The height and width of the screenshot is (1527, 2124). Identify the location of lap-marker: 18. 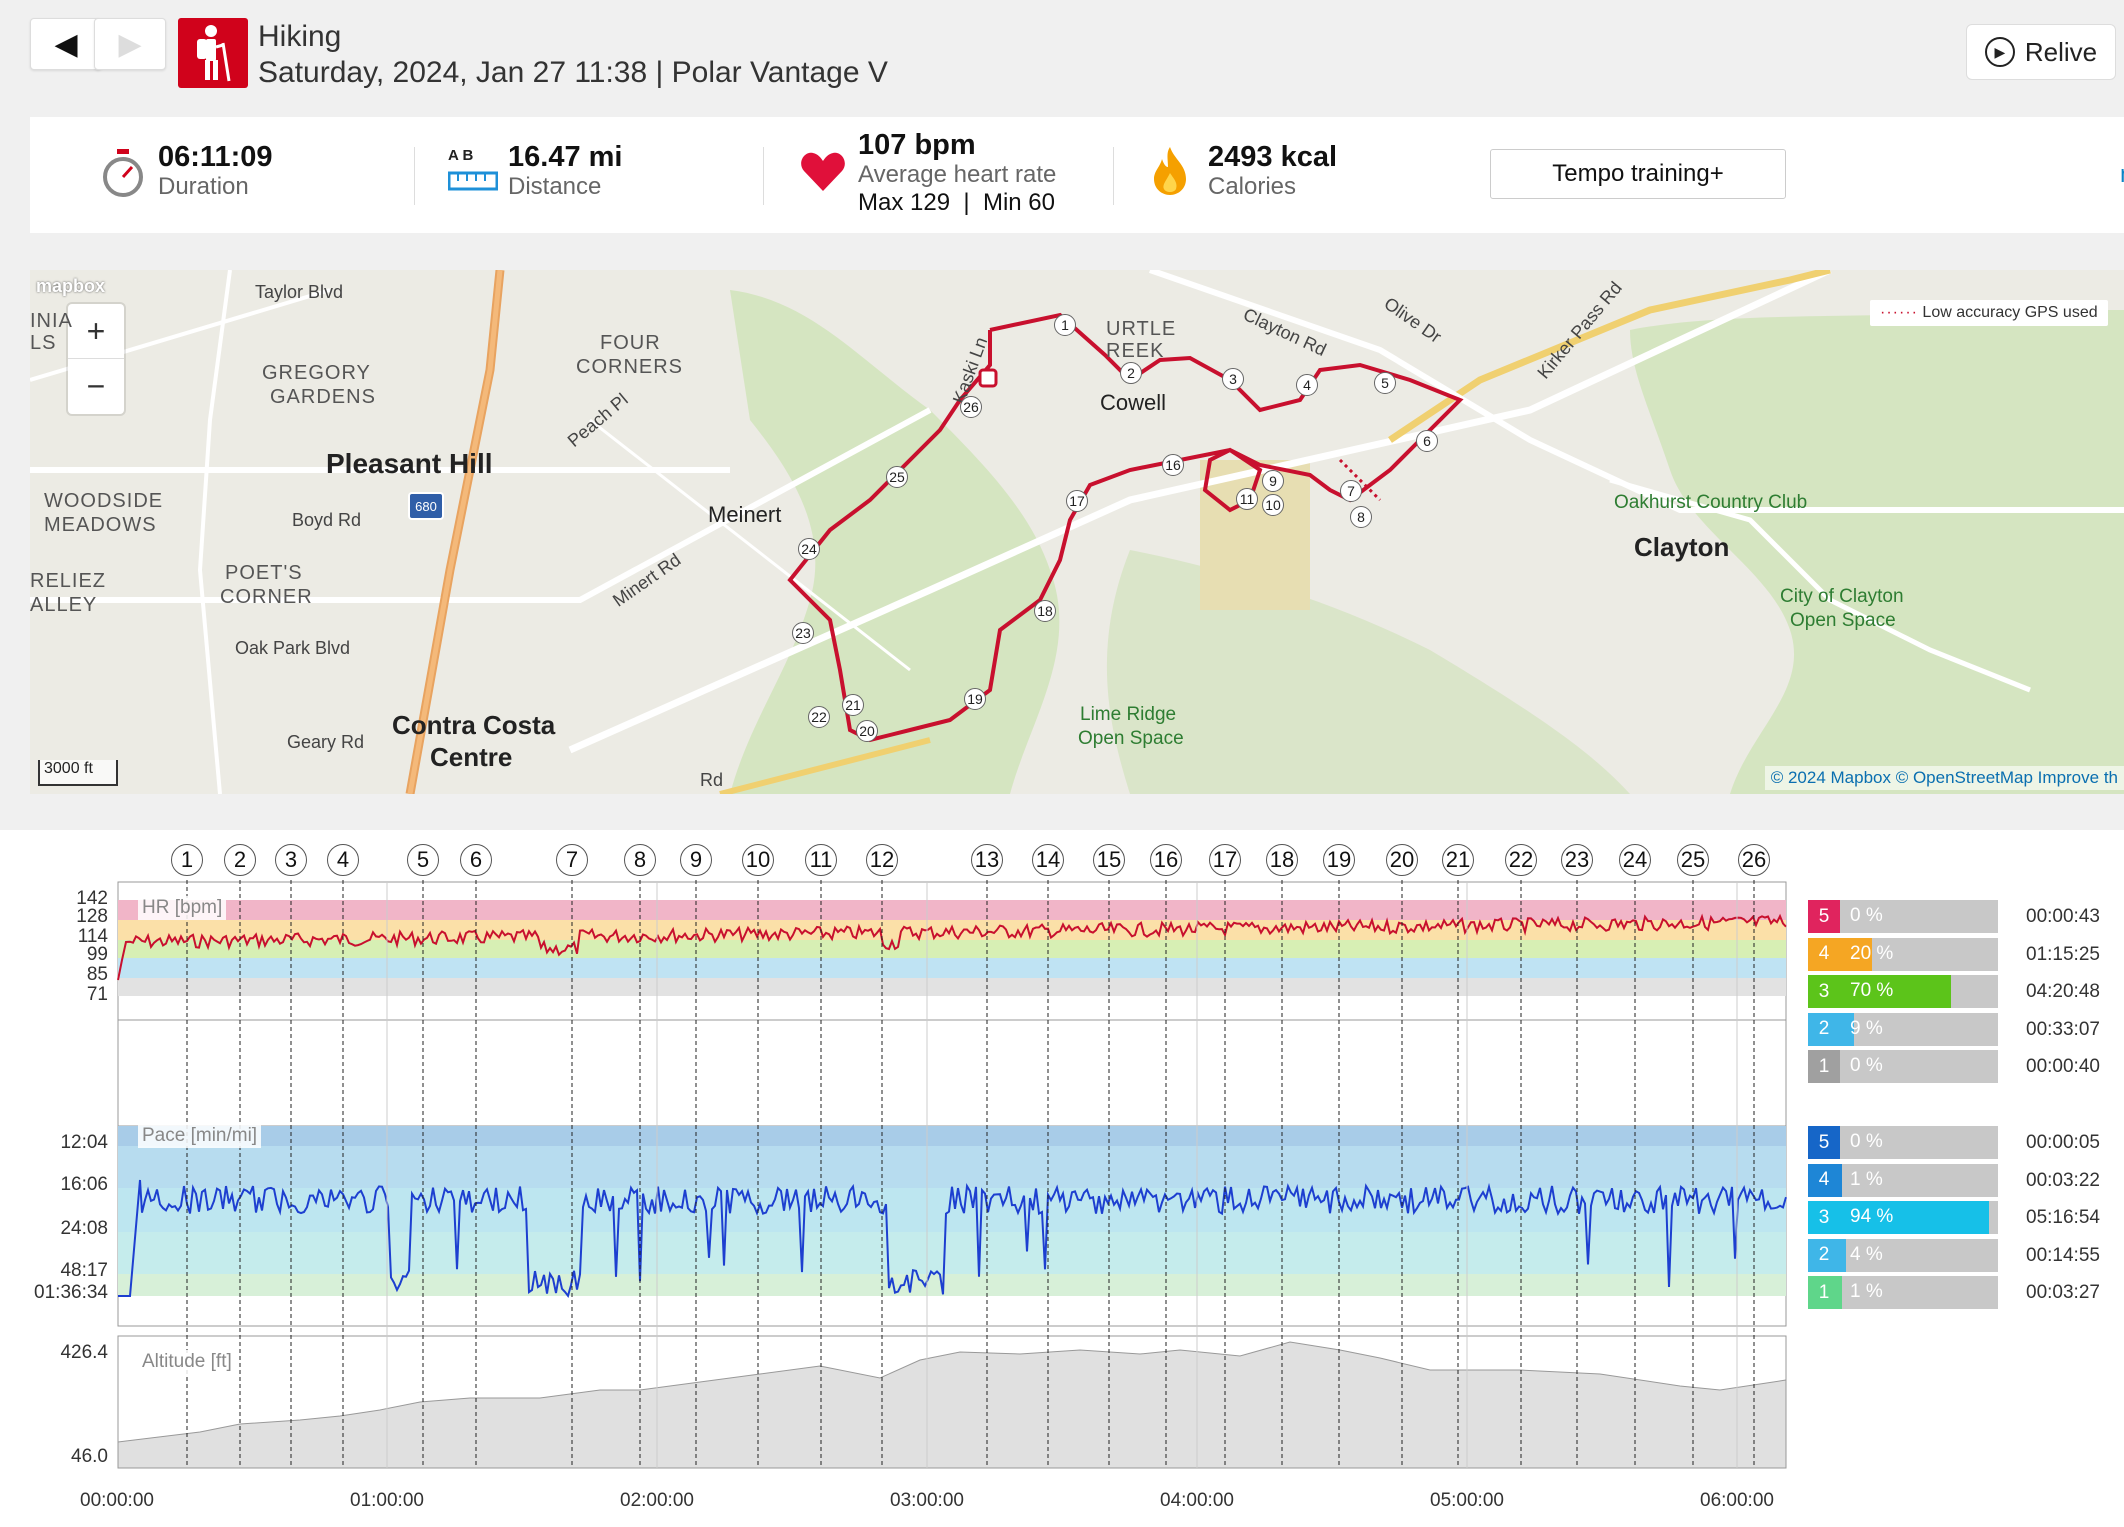
(1045, 611).